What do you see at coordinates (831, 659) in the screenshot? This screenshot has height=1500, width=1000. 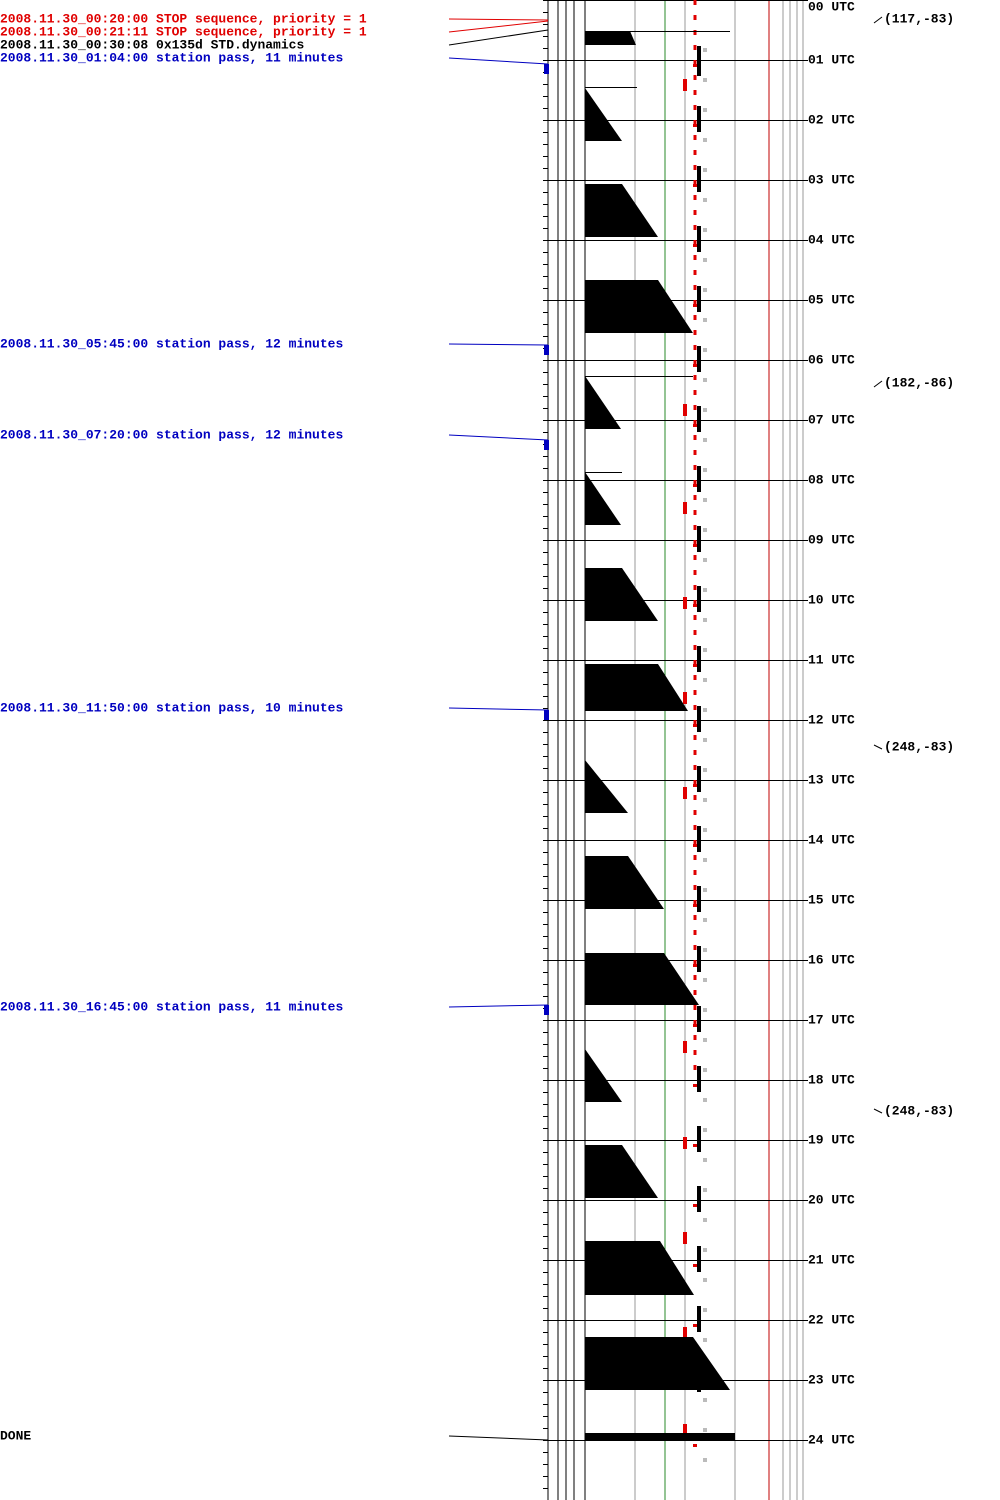 I see `hour-label: 11 UTC` at bounding box center [831, 659].